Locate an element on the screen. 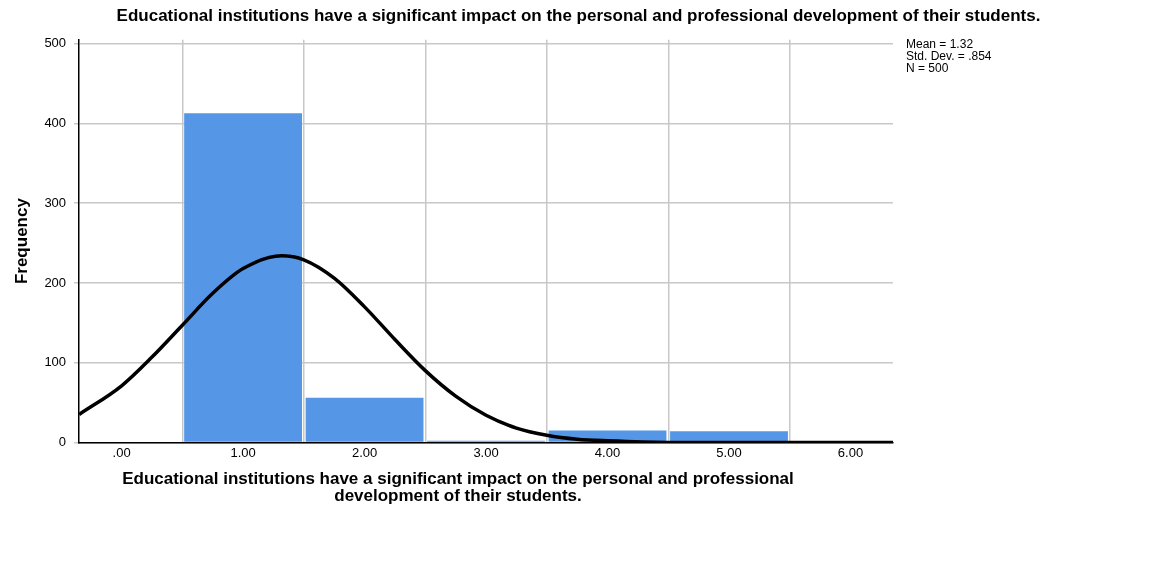 The width and height of the screenshot is (1157, 561). y-axis-title: Frequency is located at coordinates (21, 241).